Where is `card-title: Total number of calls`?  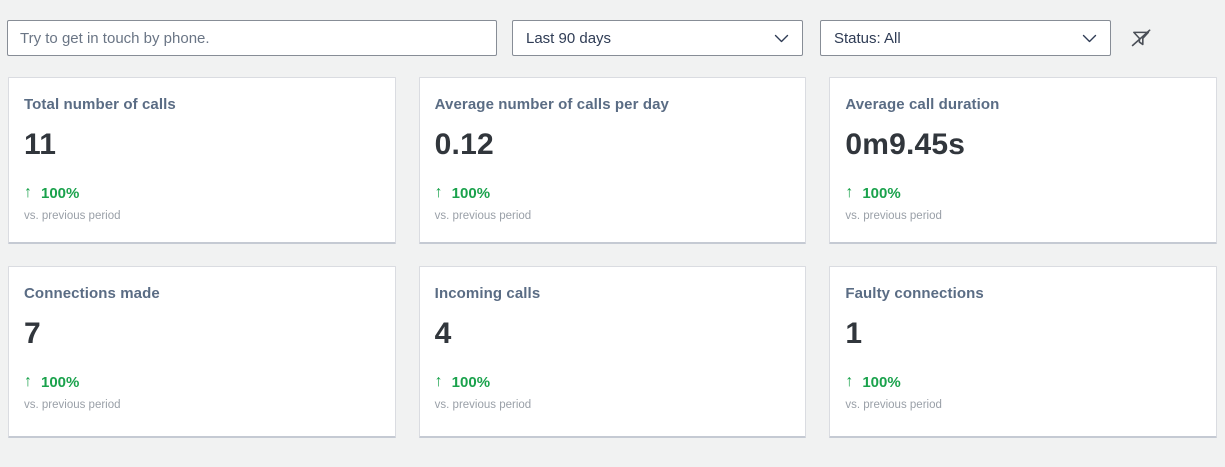 card-title: Total number of calls is located at coordinates (100, 104).